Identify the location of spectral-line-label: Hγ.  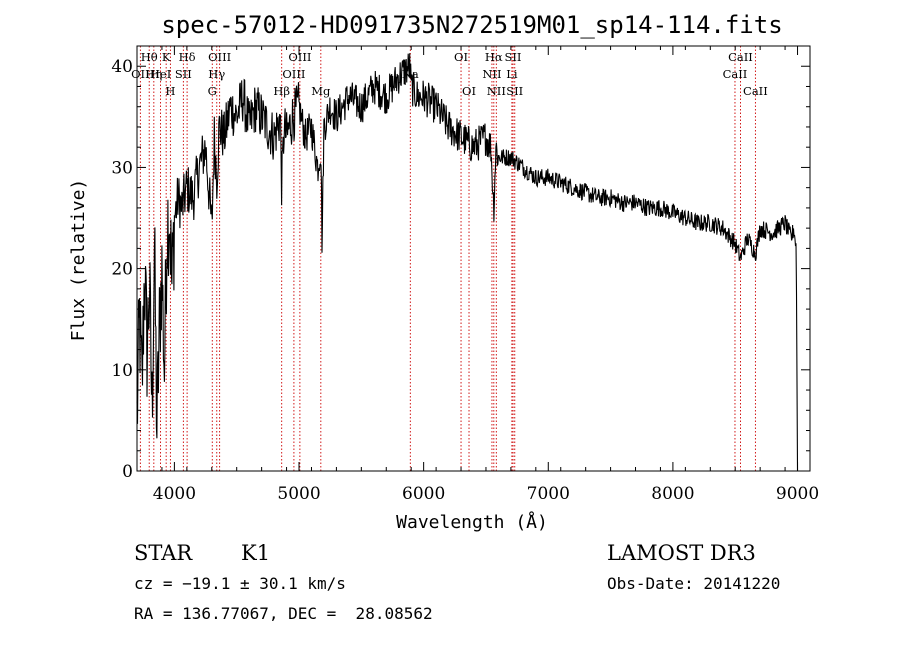
(216, 74).